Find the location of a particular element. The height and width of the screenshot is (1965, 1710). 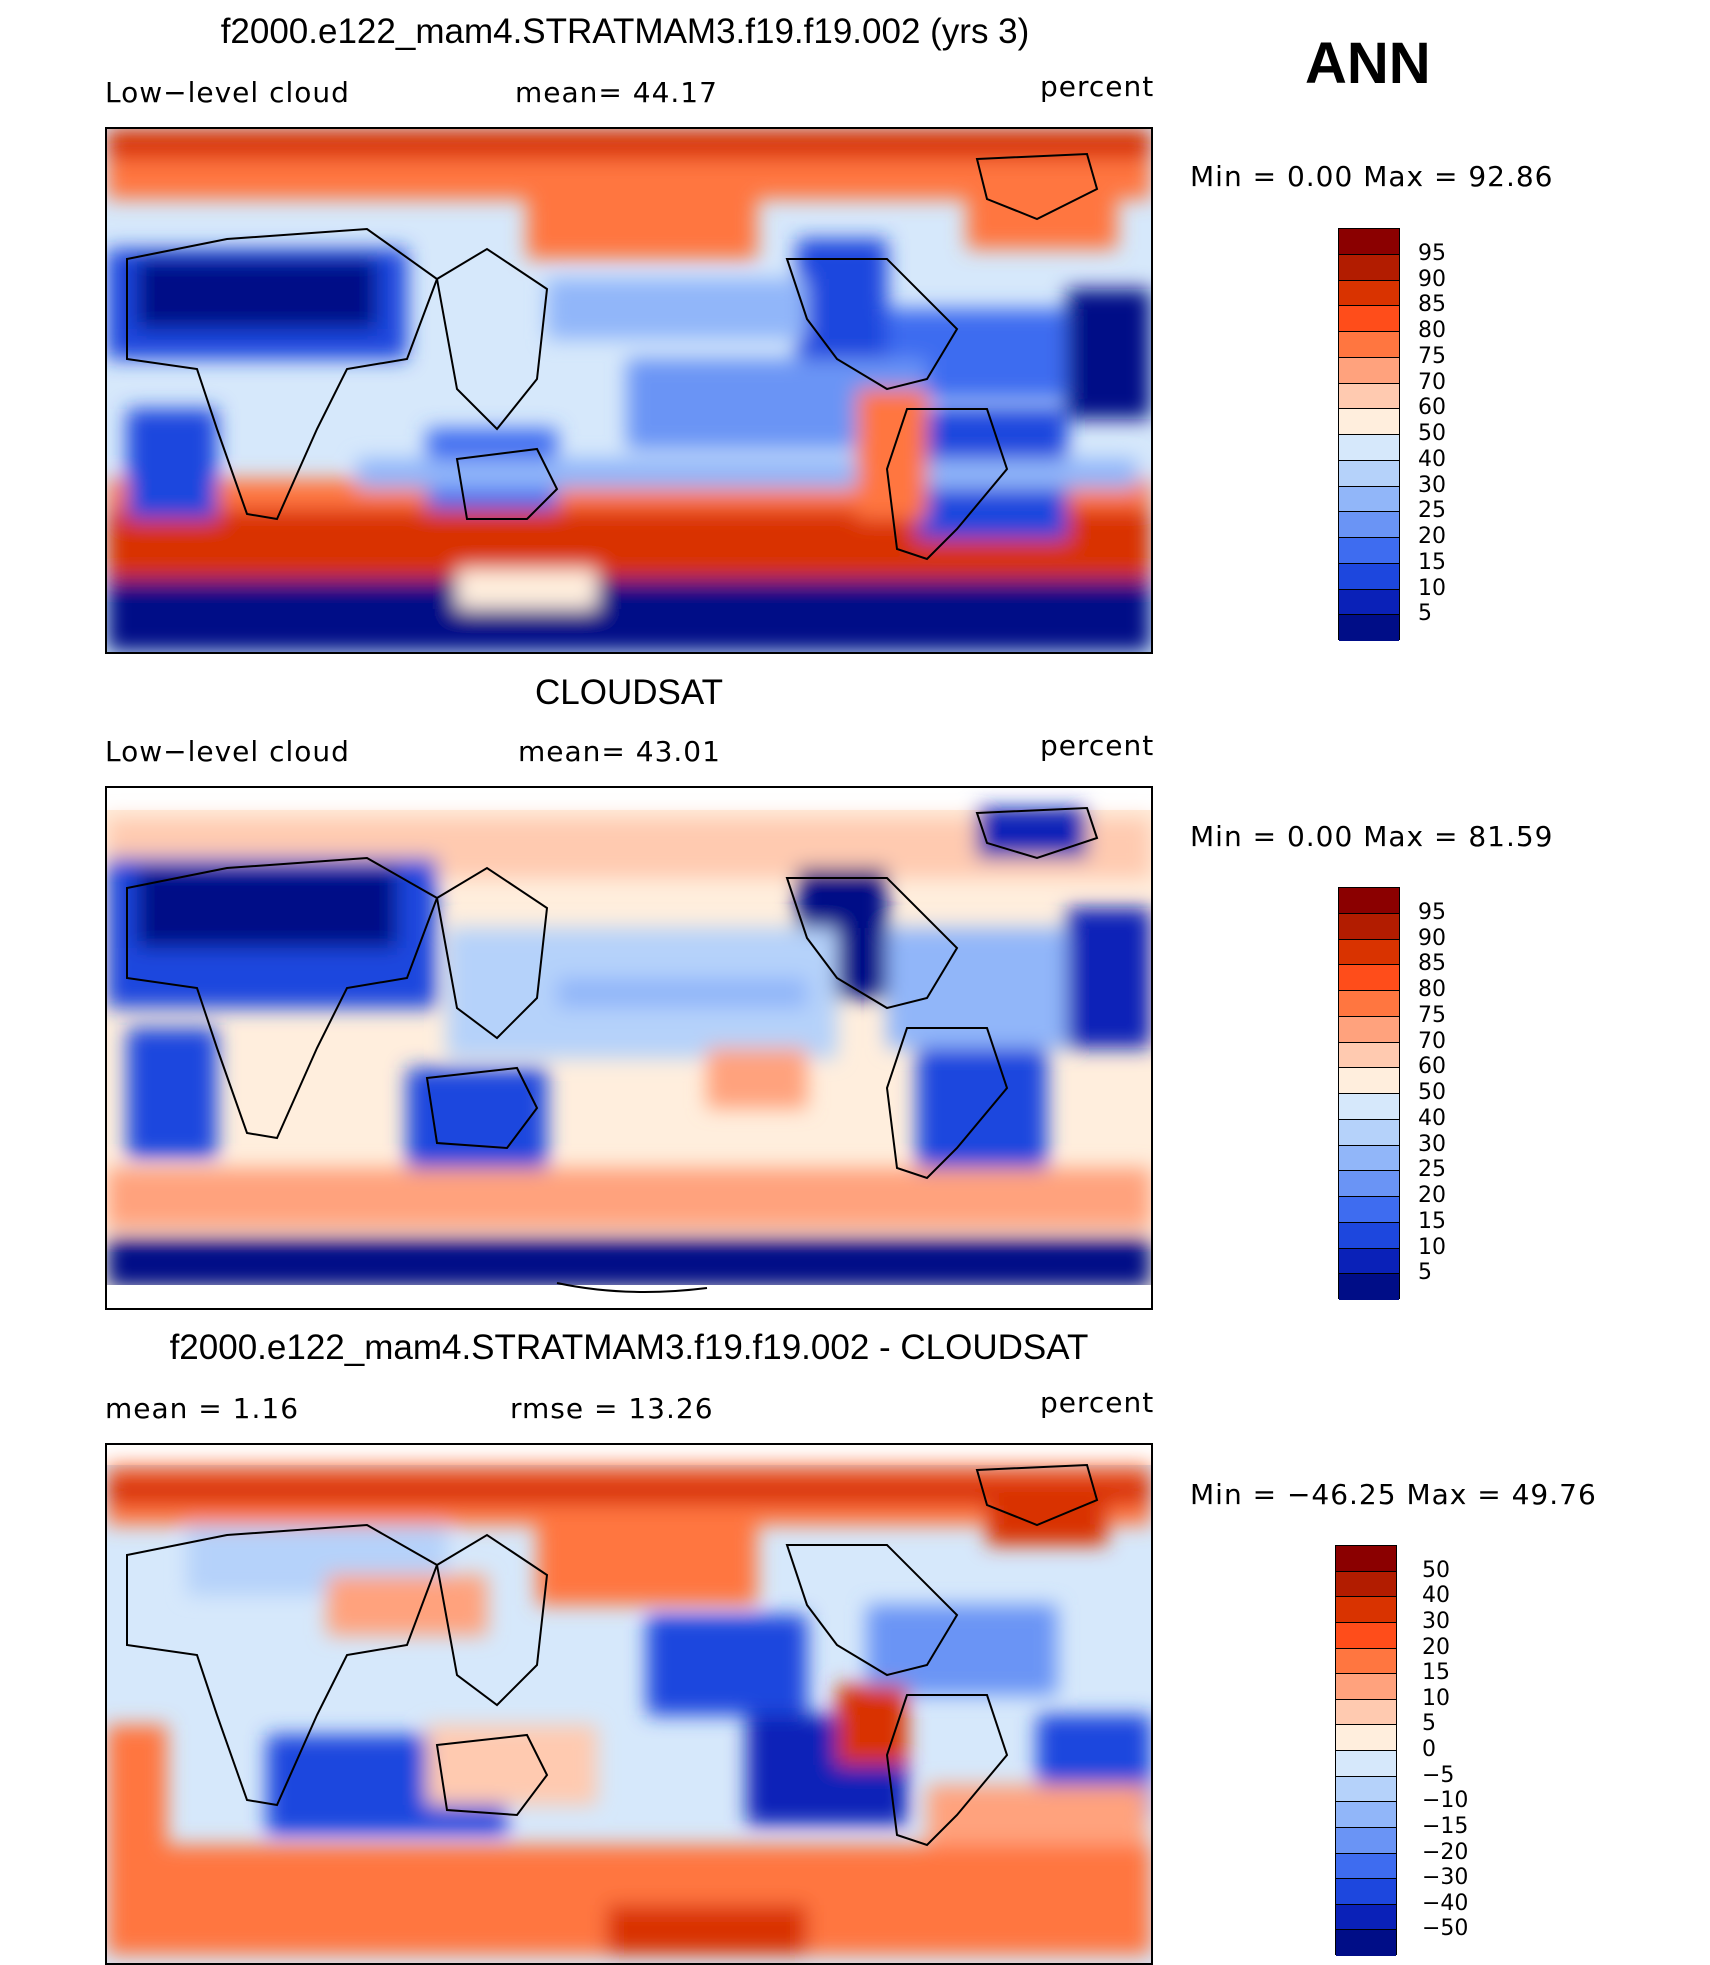

season-label: ANN is located at coordinates (1368, 63).